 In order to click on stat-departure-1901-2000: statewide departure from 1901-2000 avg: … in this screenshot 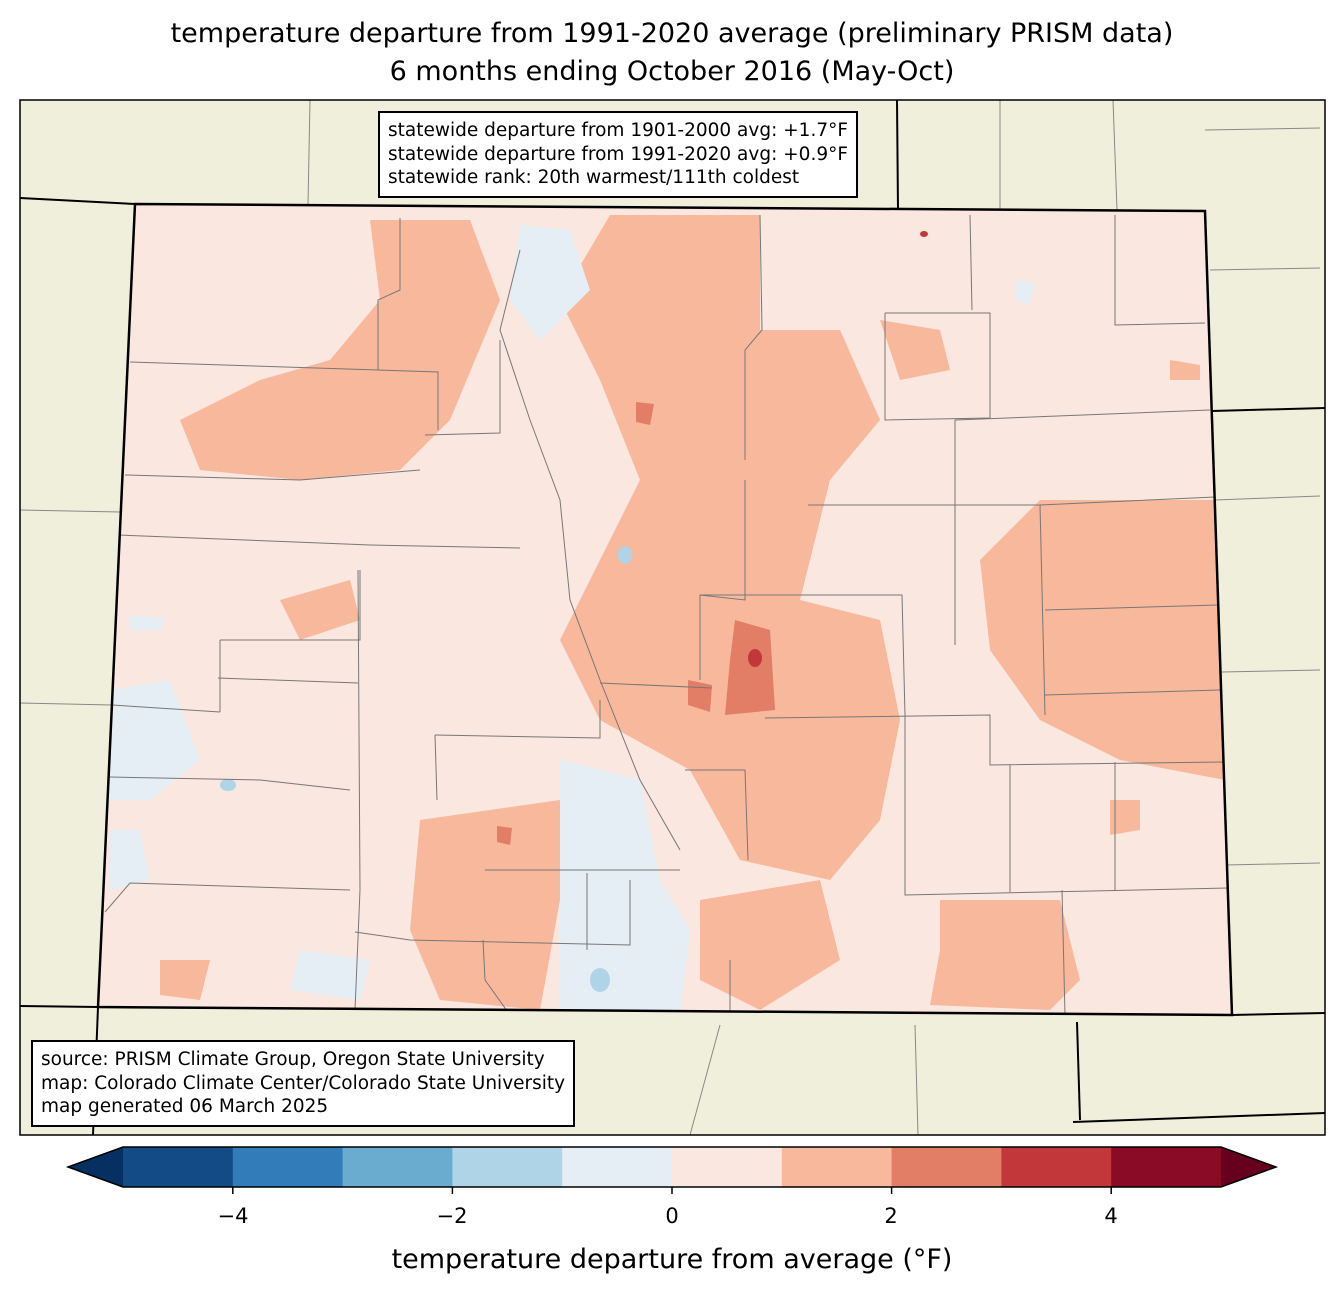, I will do `click(618, 130)`.